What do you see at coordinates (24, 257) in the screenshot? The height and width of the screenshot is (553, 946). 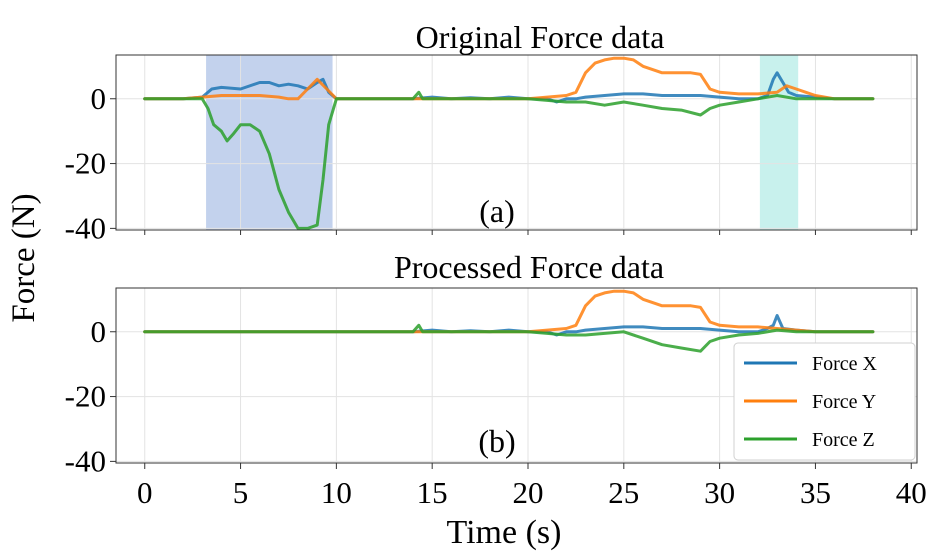 I see `y-axis-label: Force (N)` at bounding box center [24, 257].